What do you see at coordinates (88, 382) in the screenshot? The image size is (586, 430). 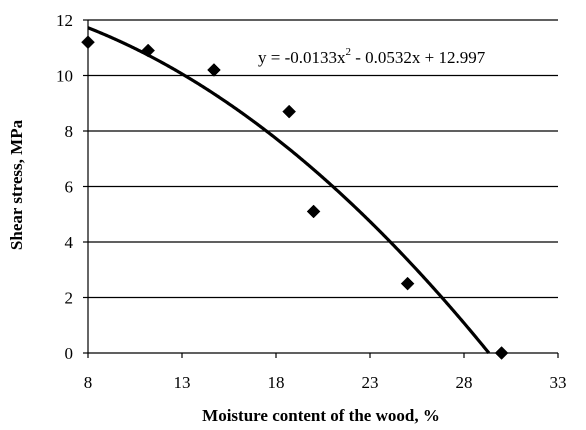 I see `x-tick-label-8: 8` at bounding box center [88, 382].